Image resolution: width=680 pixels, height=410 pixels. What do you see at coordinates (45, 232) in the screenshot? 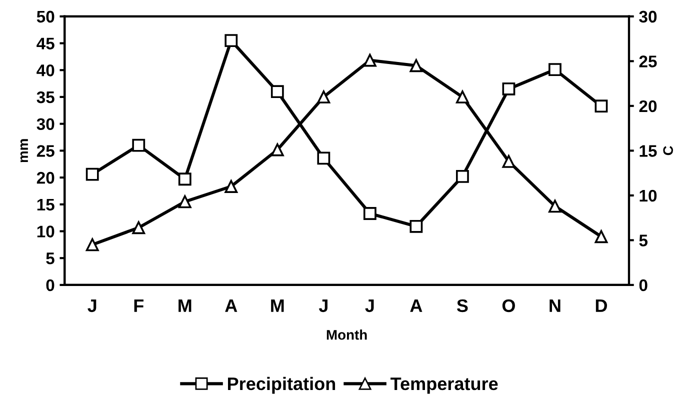
I see `y-tick-label: 10` at bounding box center [45, 232].